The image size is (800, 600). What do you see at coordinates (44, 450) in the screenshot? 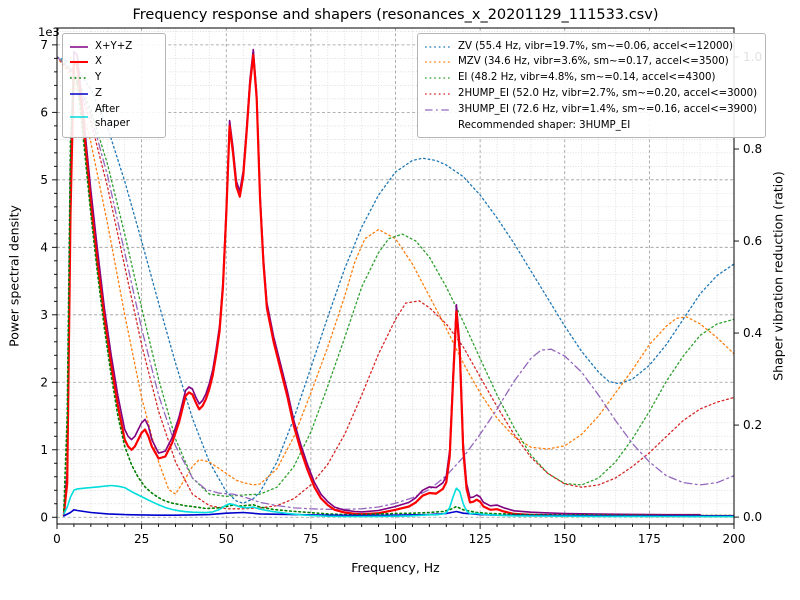
I see `svg-text: 1` at bounding box center [44, 450].